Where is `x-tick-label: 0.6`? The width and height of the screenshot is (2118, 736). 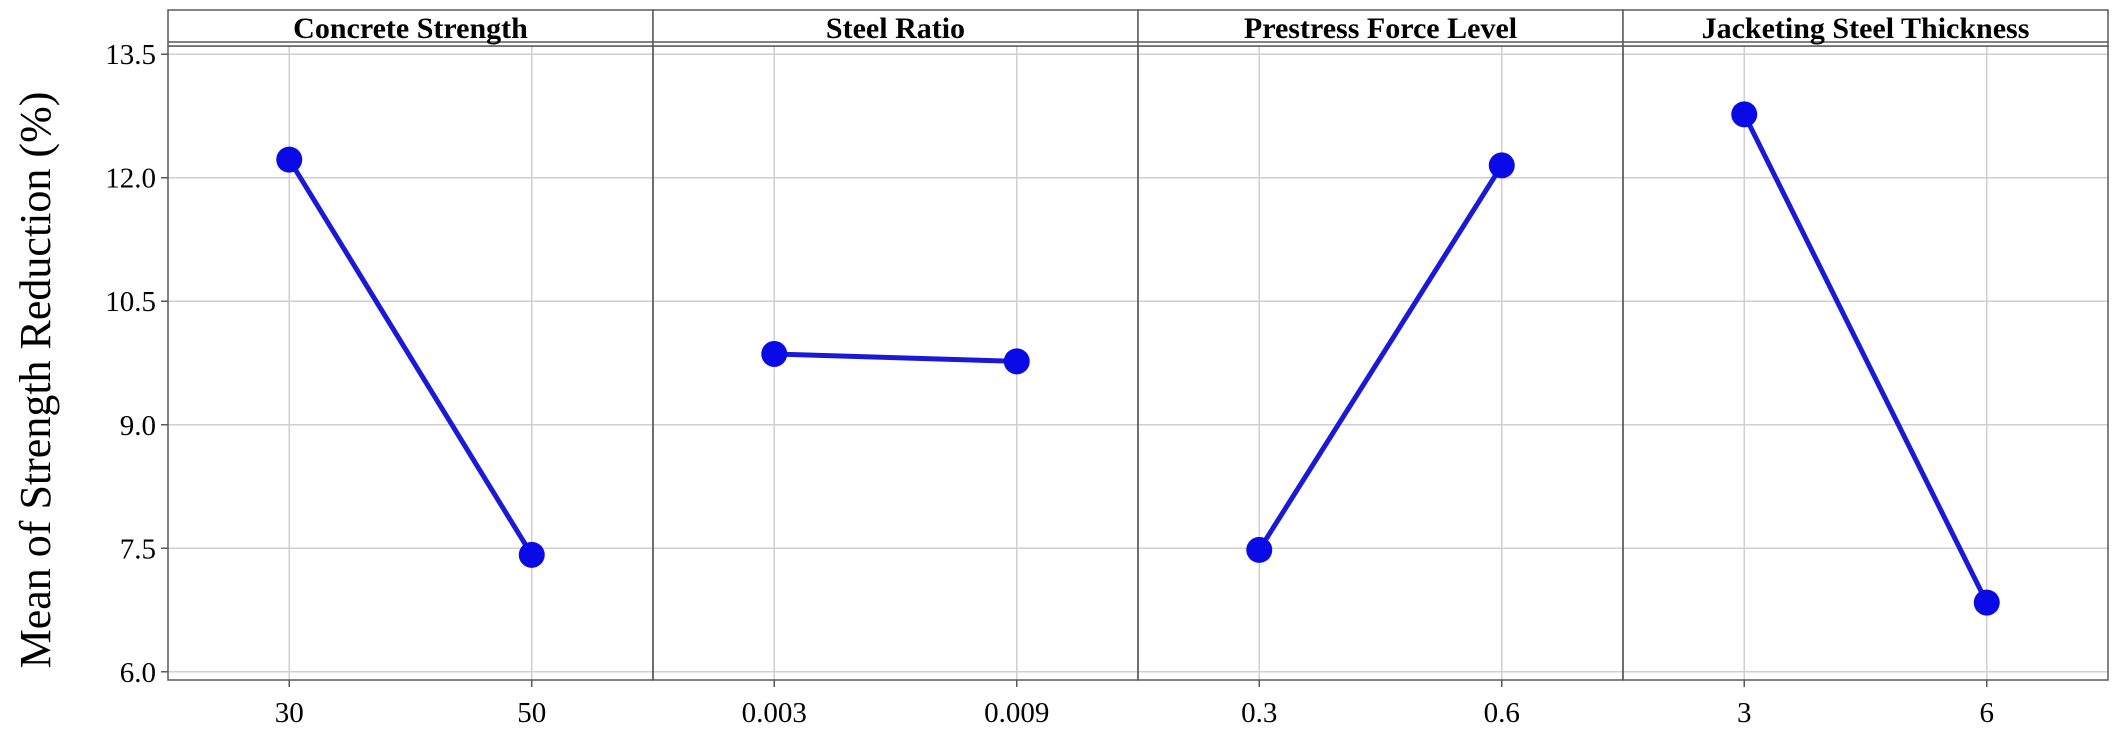
x-tick-label: 0.6 is located at coordinates (1502, 713).